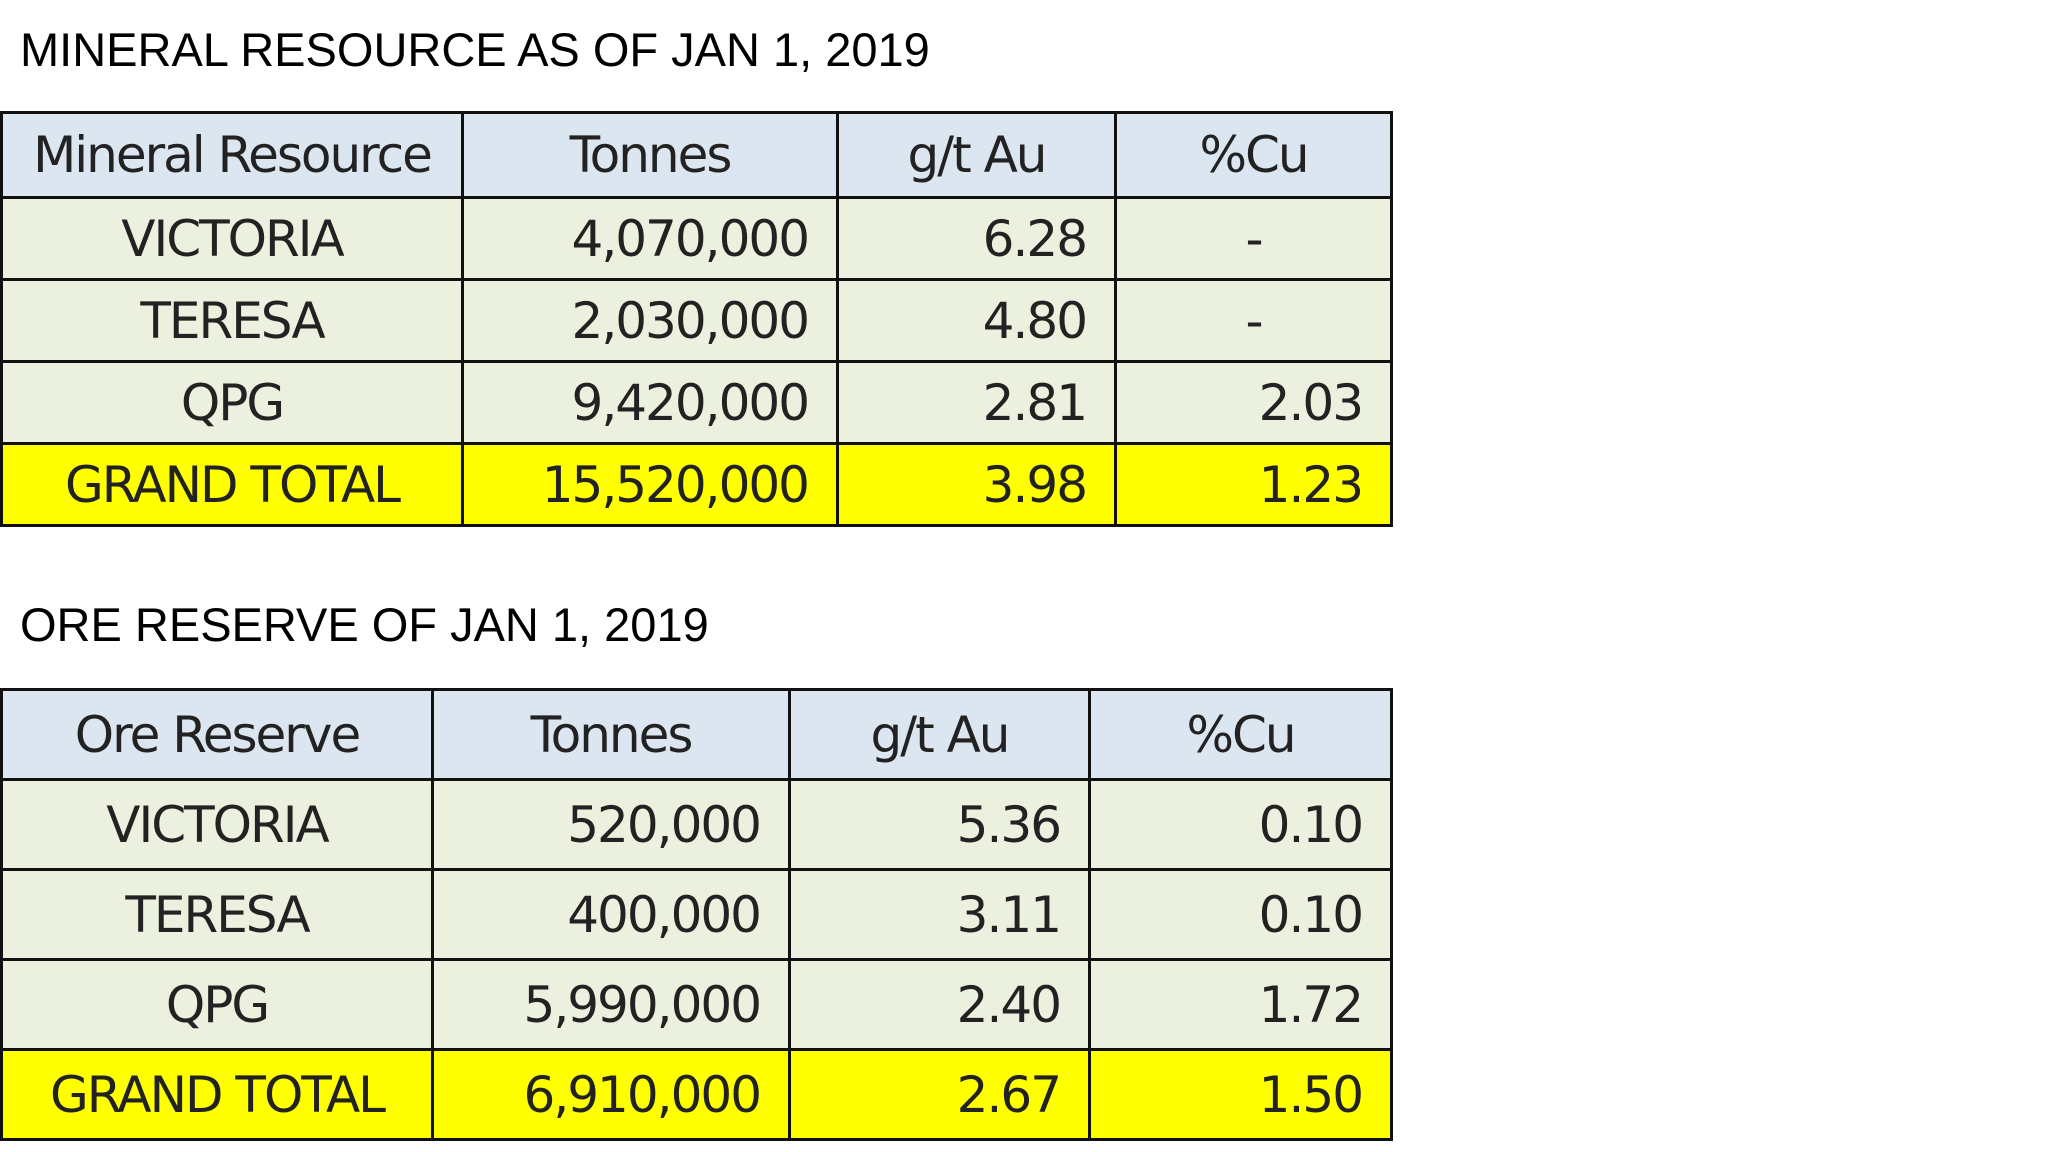  What do you see at coordinates (939, 1094) in the screenshot?
I see `cell: 2.67` at bounding box center [939, 1094].